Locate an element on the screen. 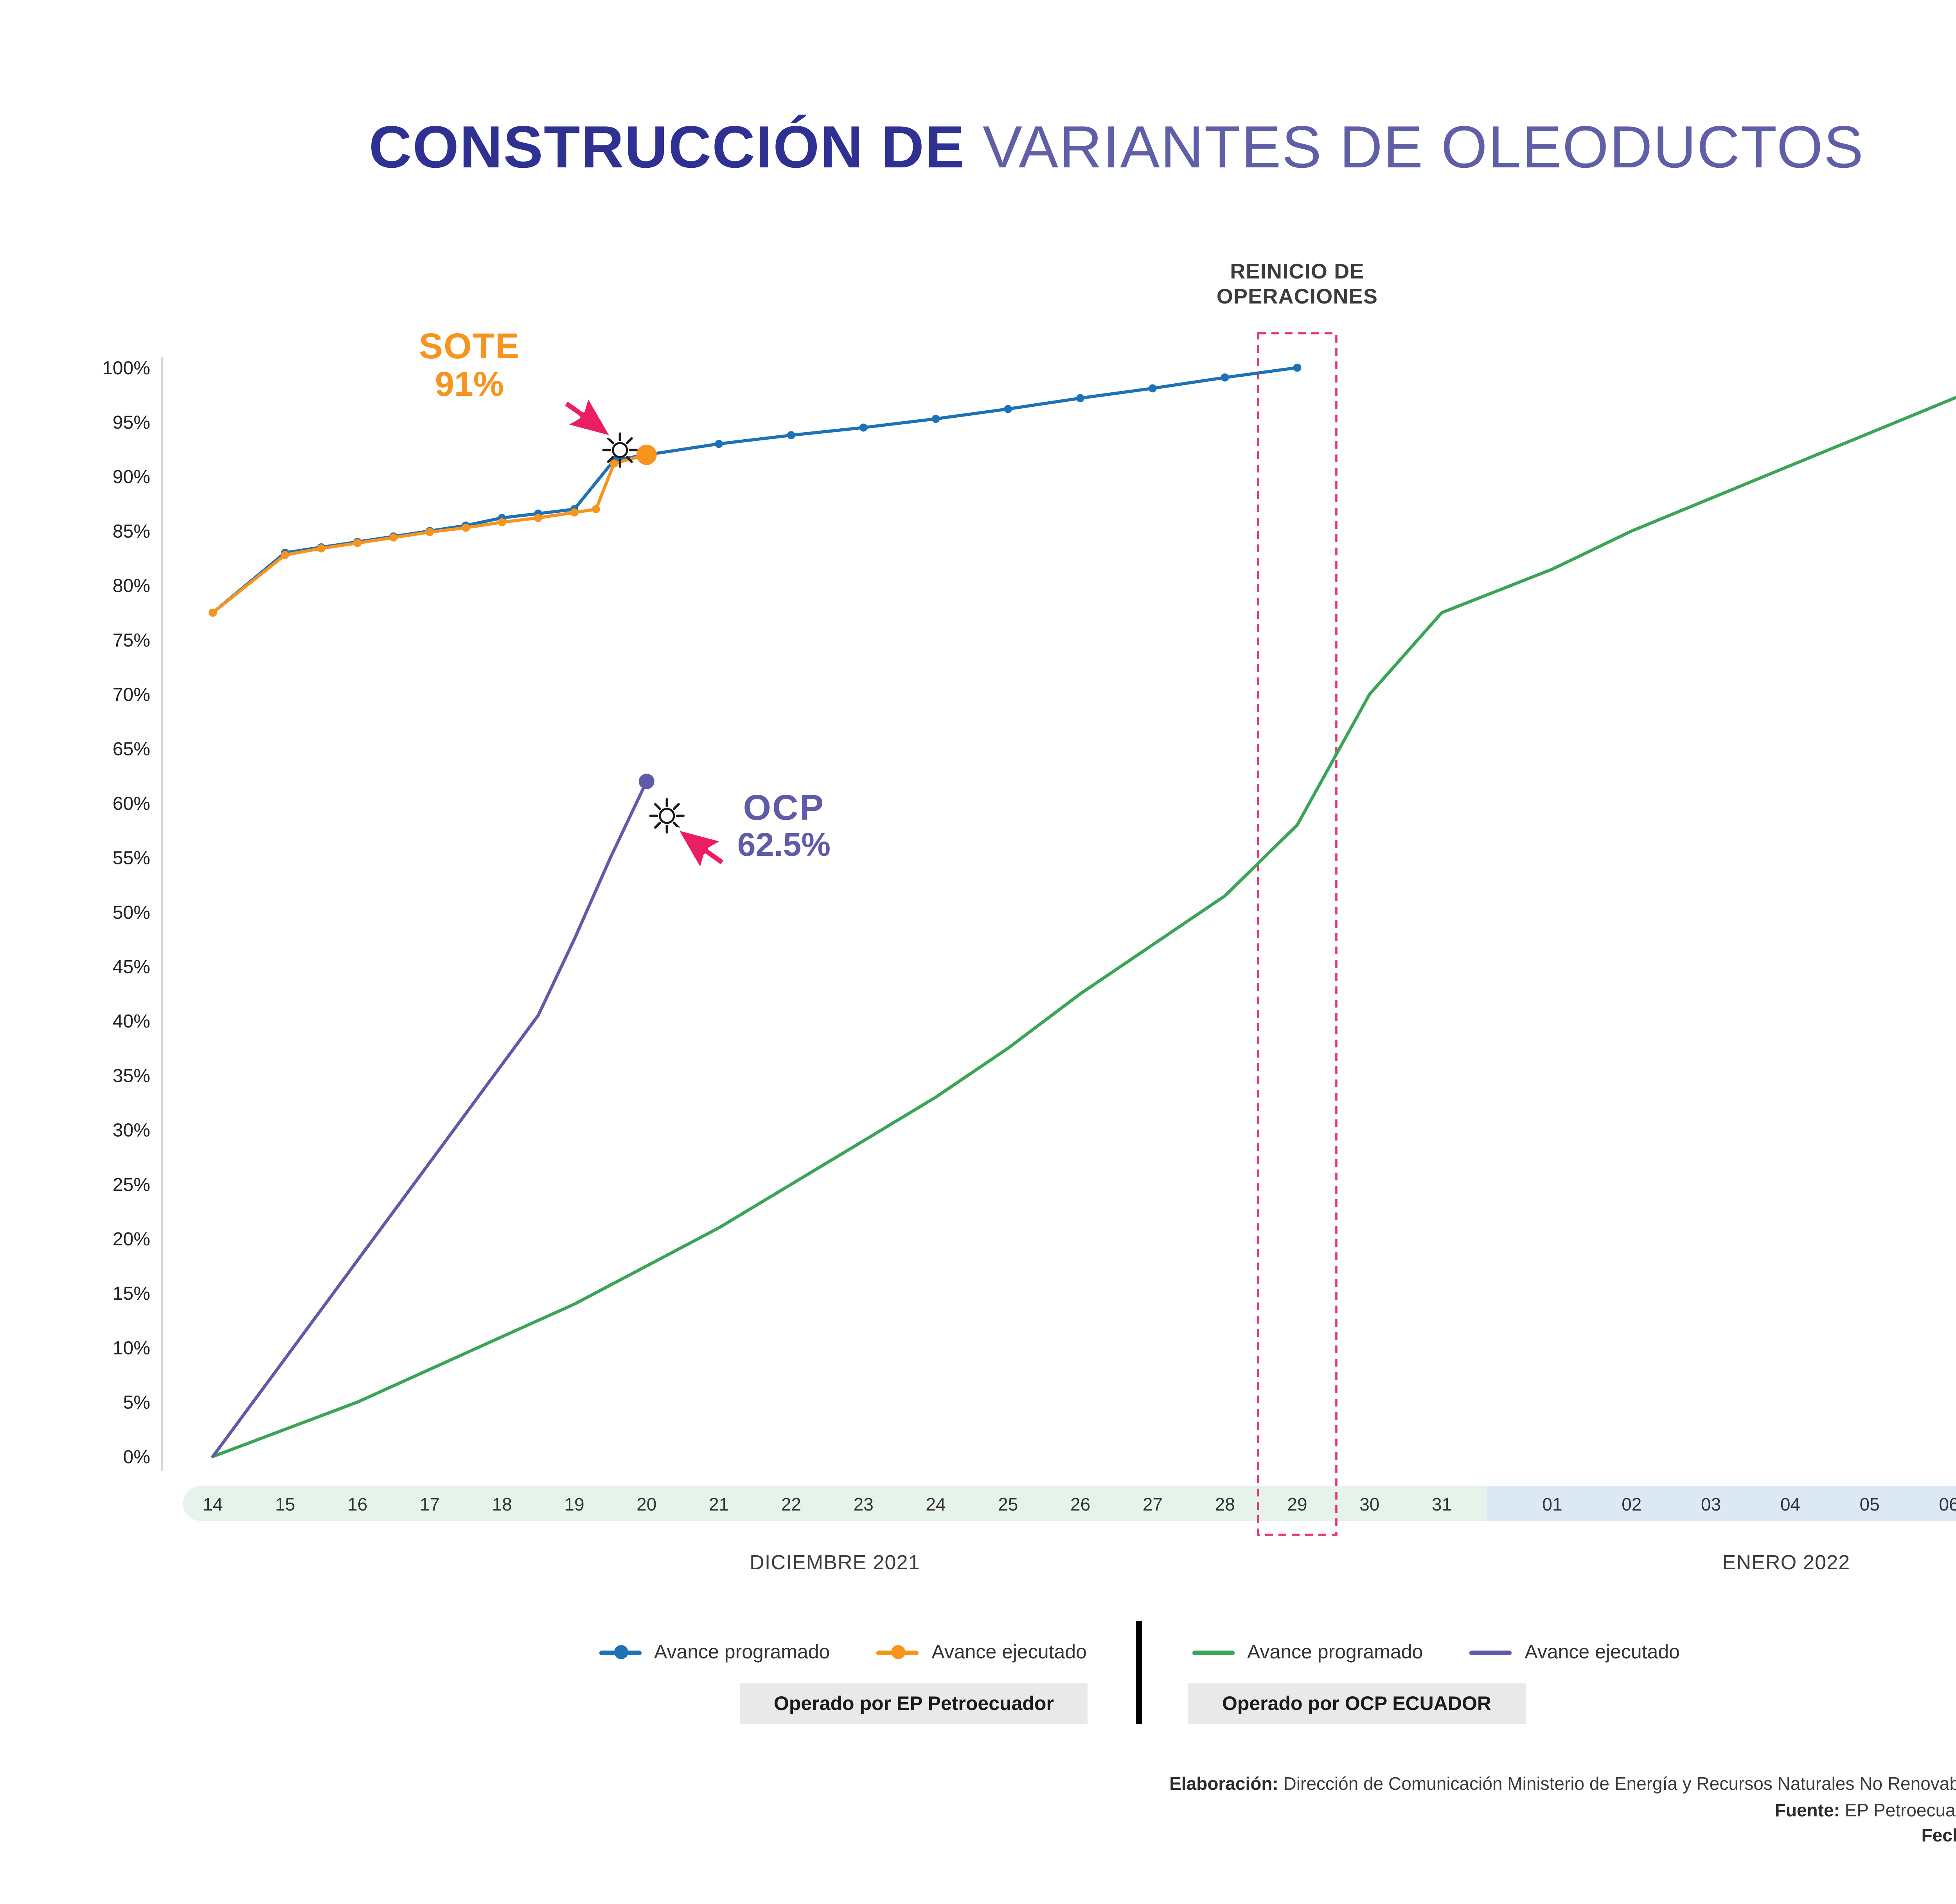 Image resolution: width=1956 pixels, height=1904 pixels. x-tick-label: 29 is located at coordinates (1297, 1504).